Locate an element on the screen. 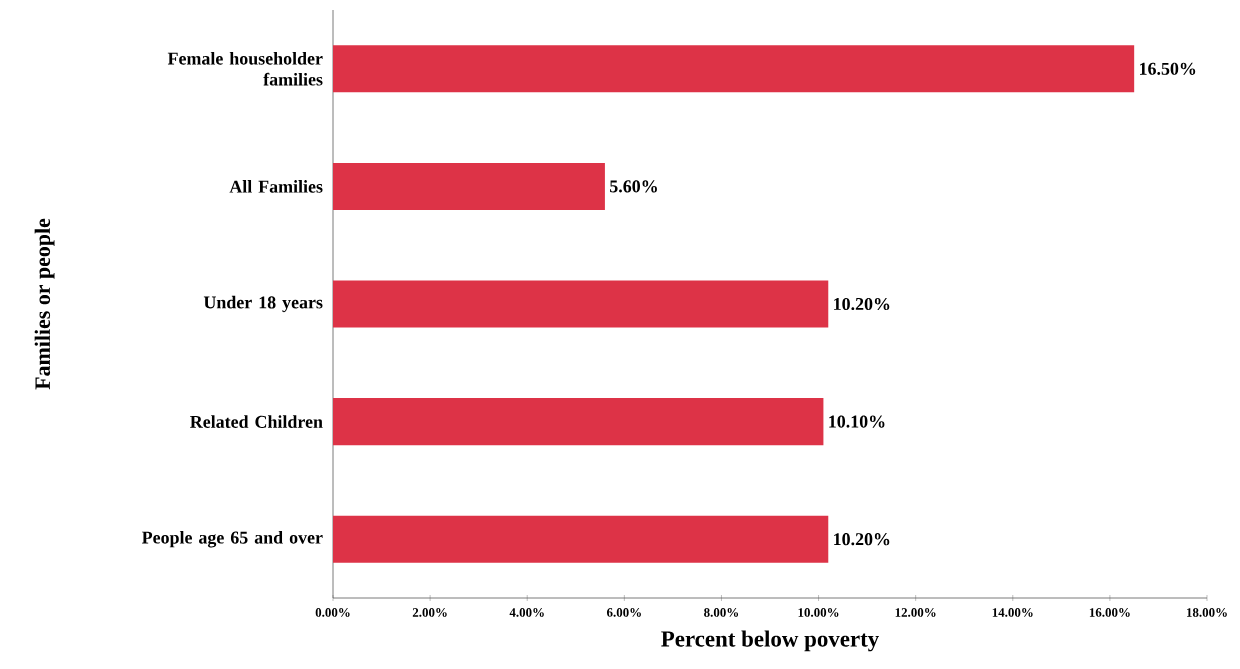 The image size is (1240, 669). y-tick-label: Related Children is located at coordinates (256, 421).